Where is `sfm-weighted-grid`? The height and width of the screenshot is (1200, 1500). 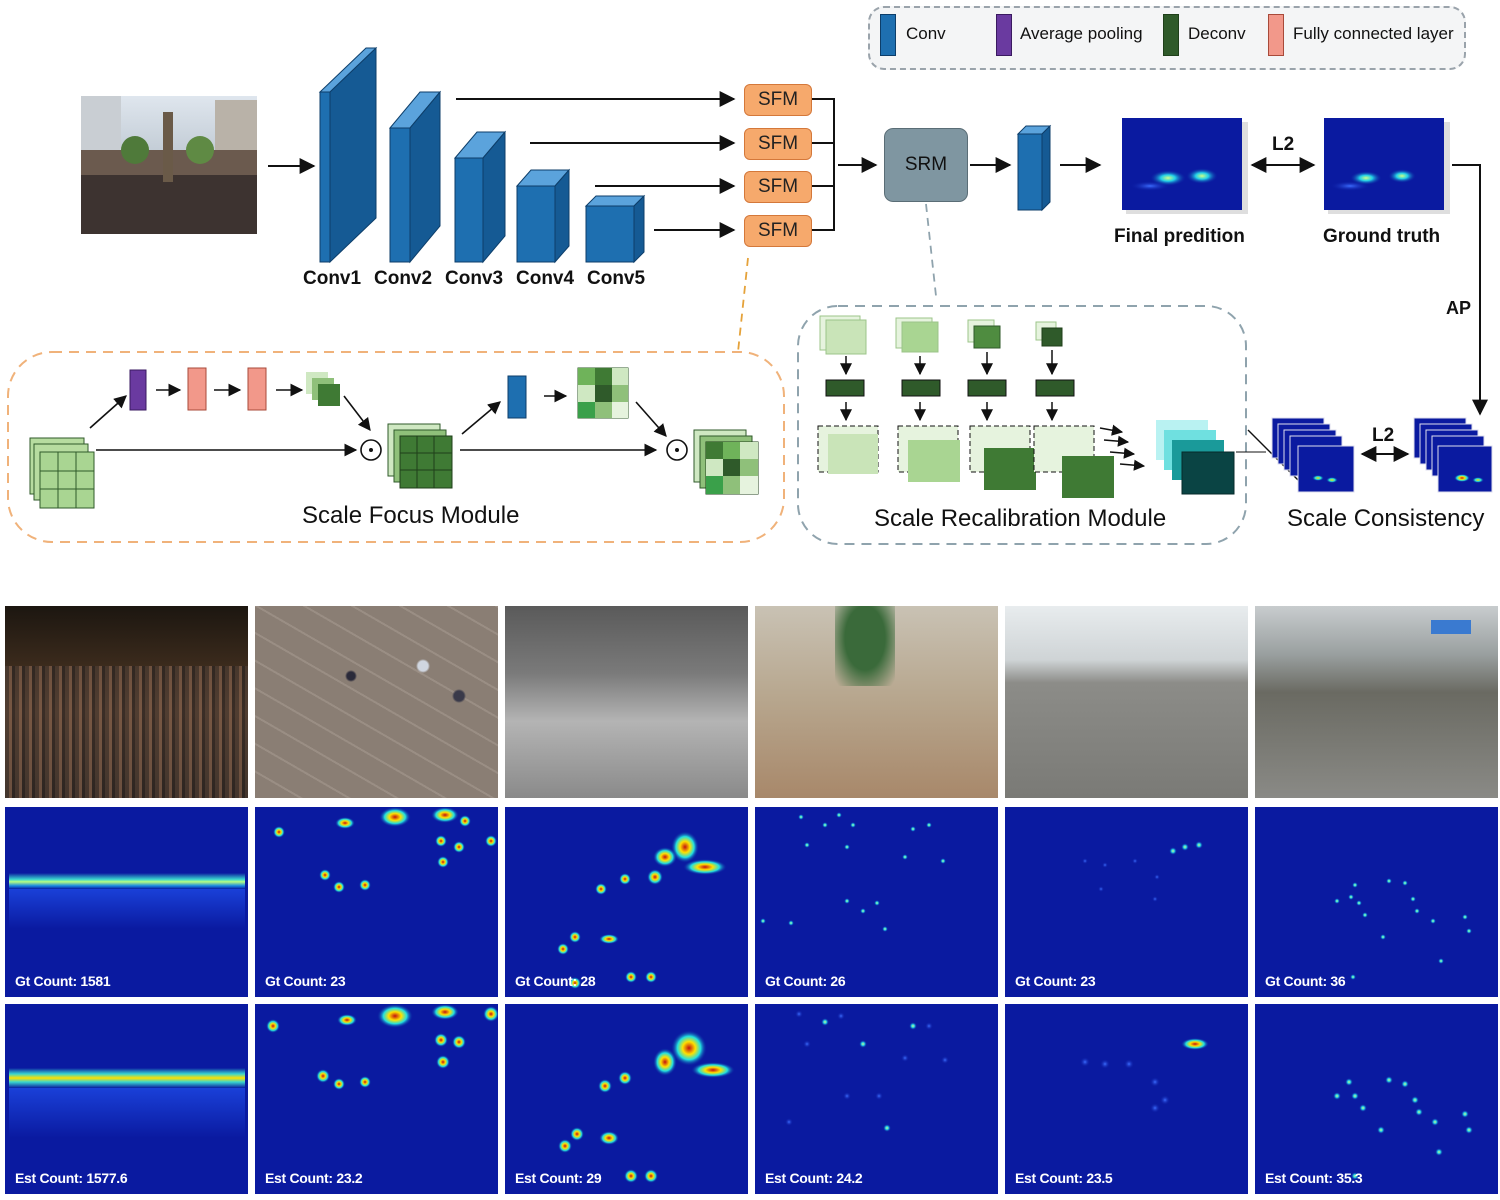
sfm-weighted-grid is located at coordinates (420, 456).